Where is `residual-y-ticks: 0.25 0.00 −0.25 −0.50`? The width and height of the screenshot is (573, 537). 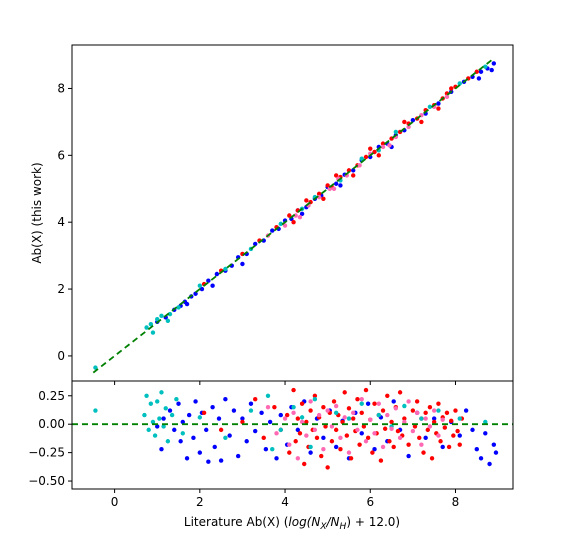 residual-y-ticks: 0.25 0.00 −0.25 −0.50 is located at coordinates (50, 438).